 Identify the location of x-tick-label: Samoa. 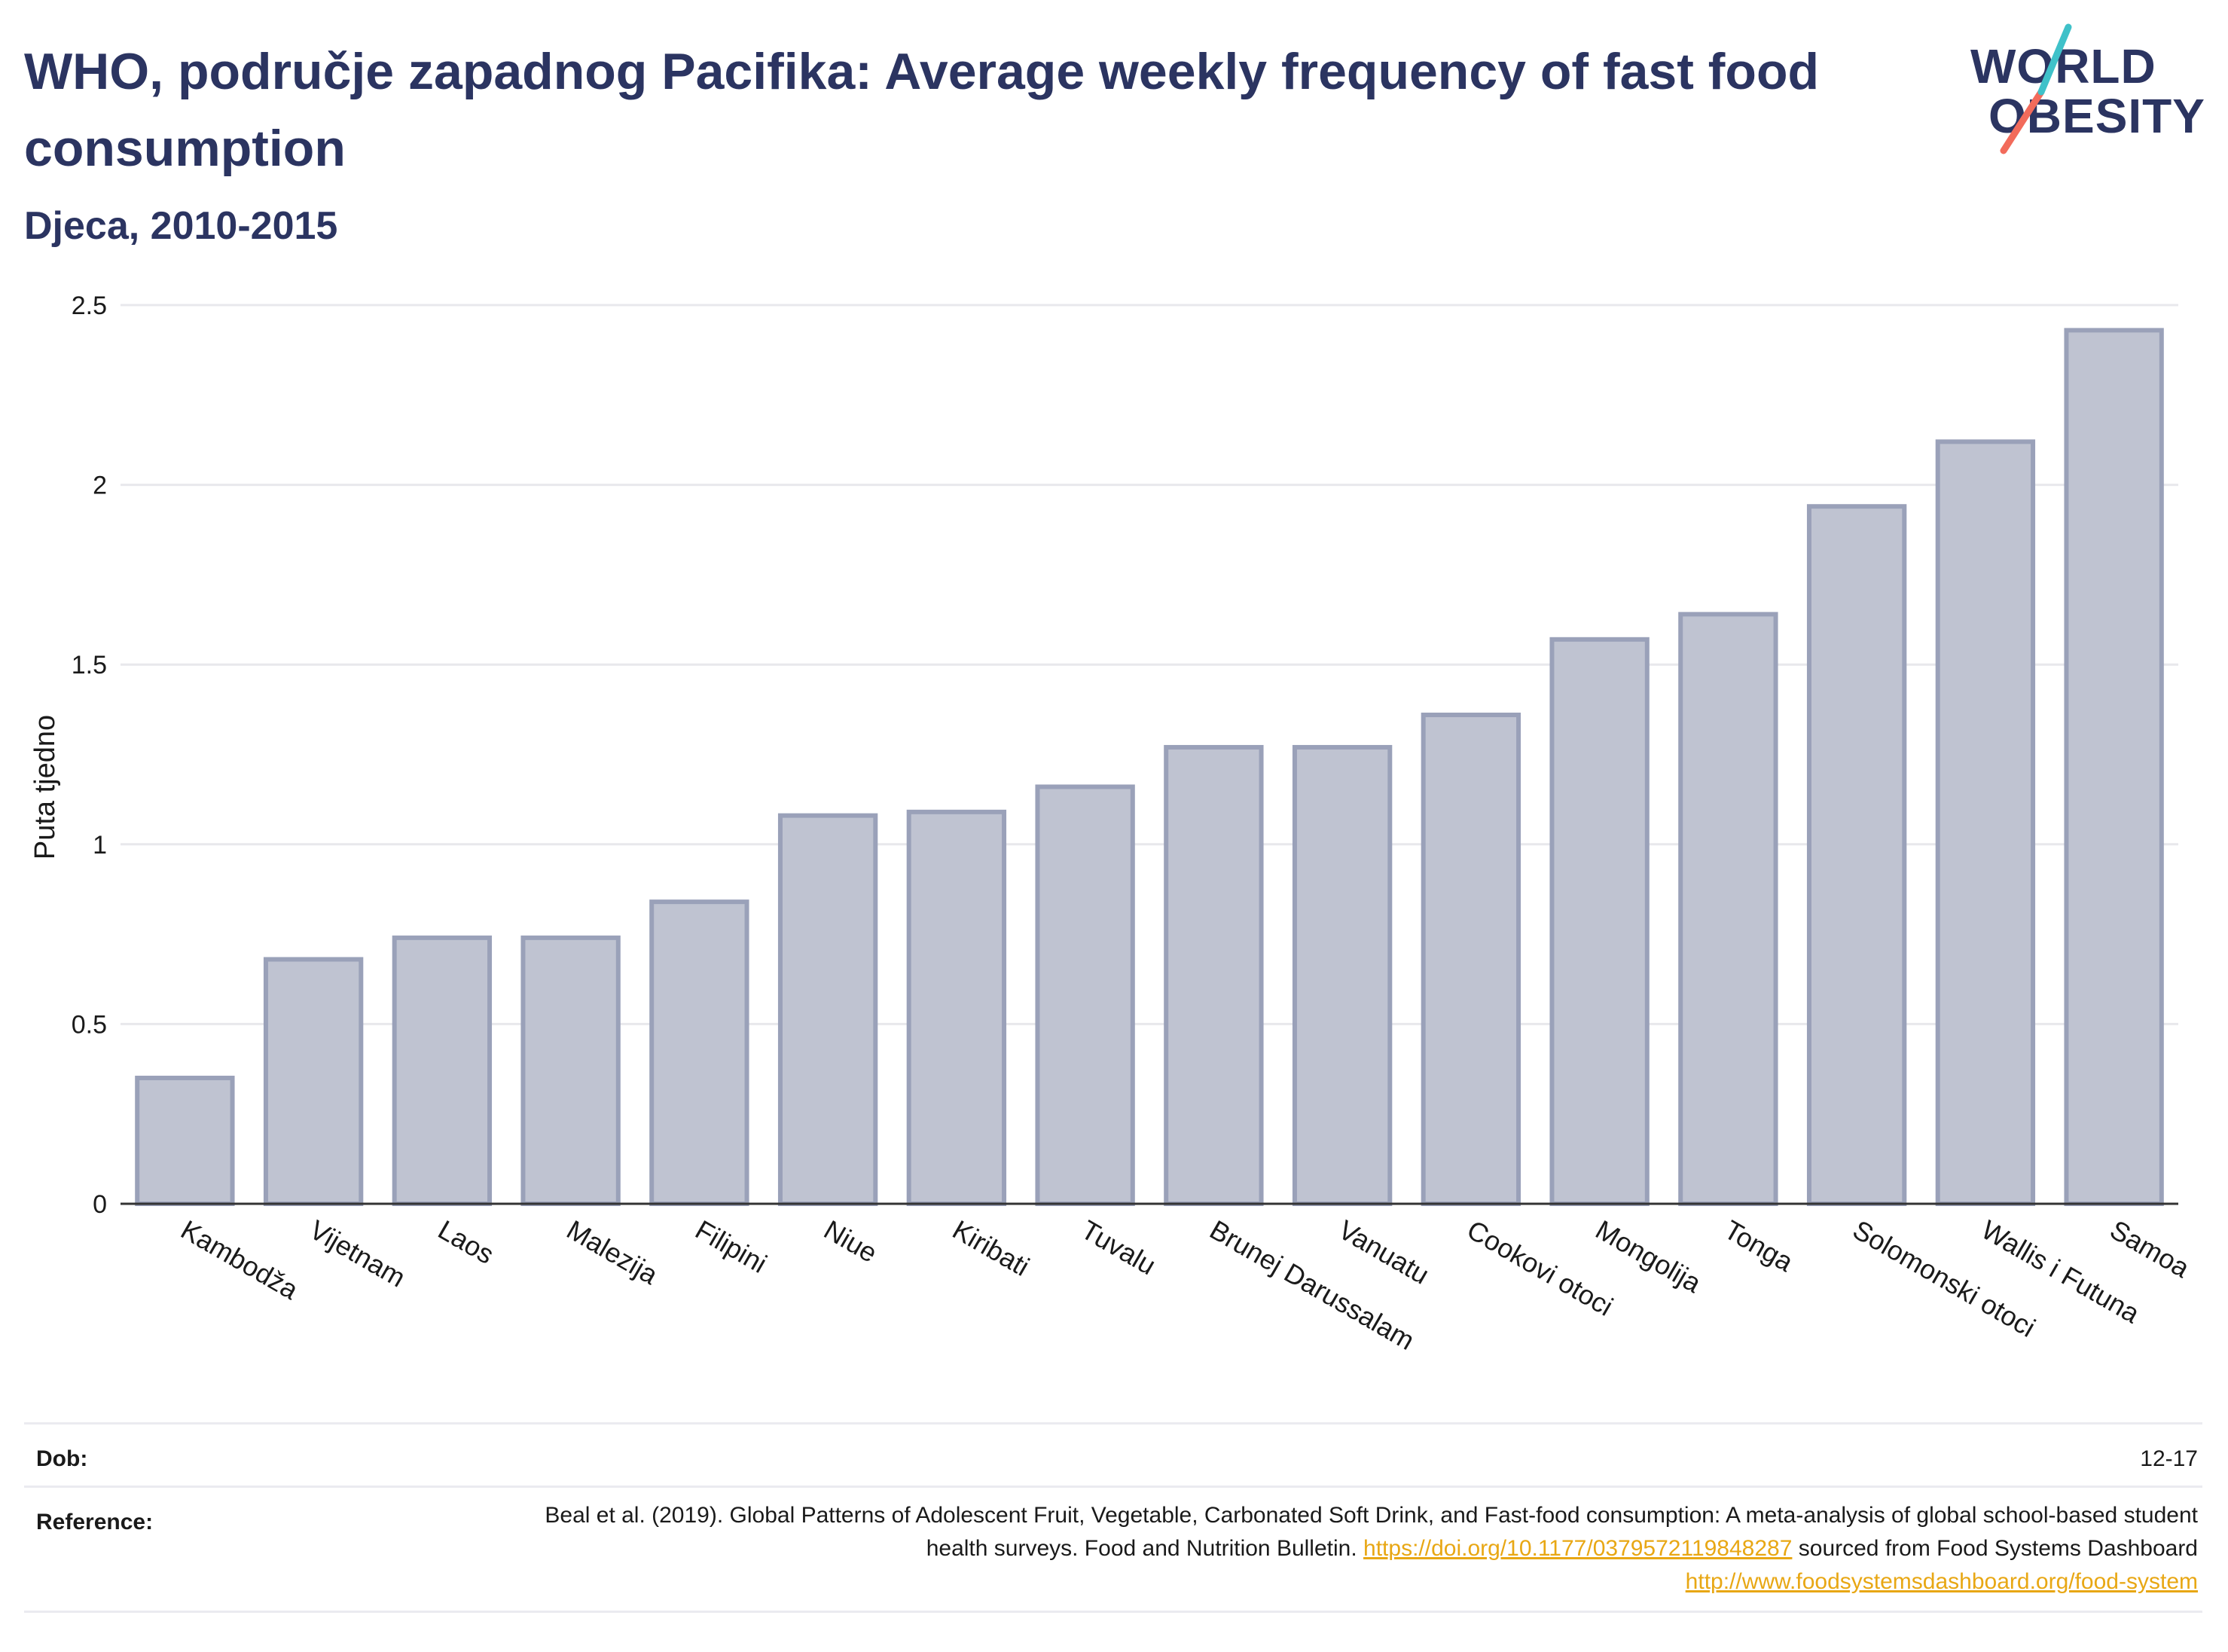
(2150, 1249).